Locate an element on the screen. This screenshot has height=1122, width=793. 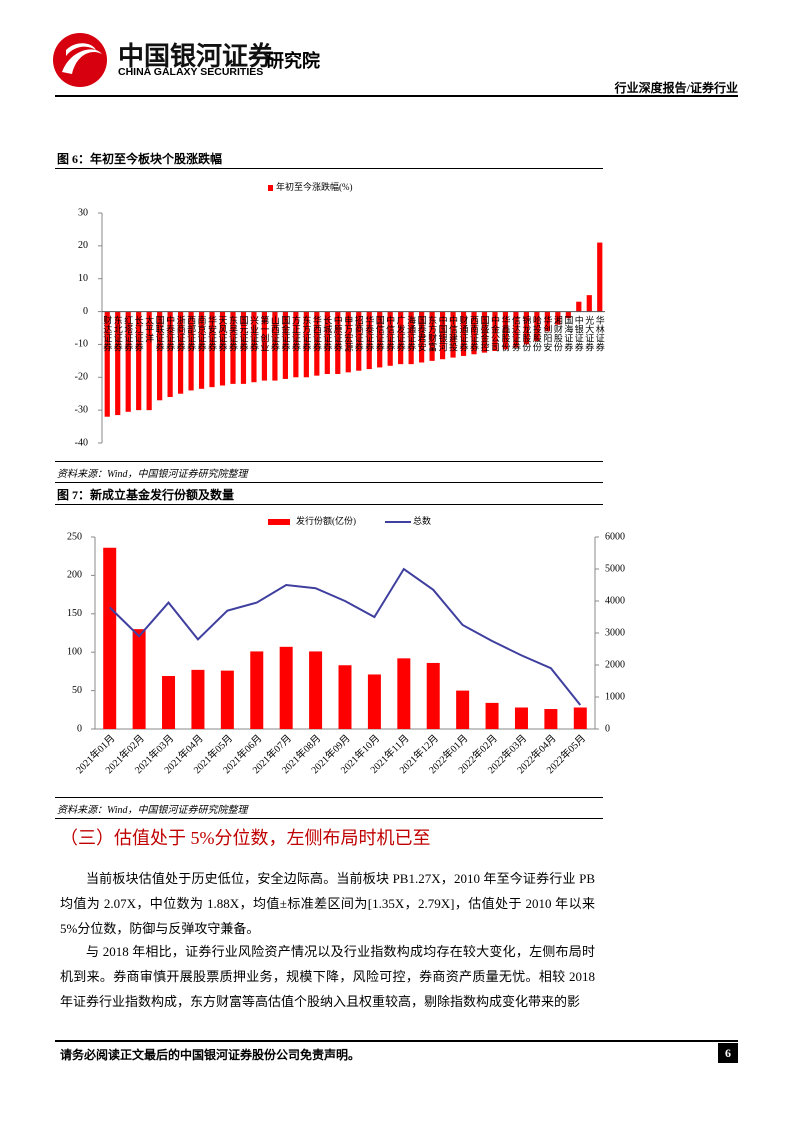
legend-swatch is located at coordinates (279, 522).